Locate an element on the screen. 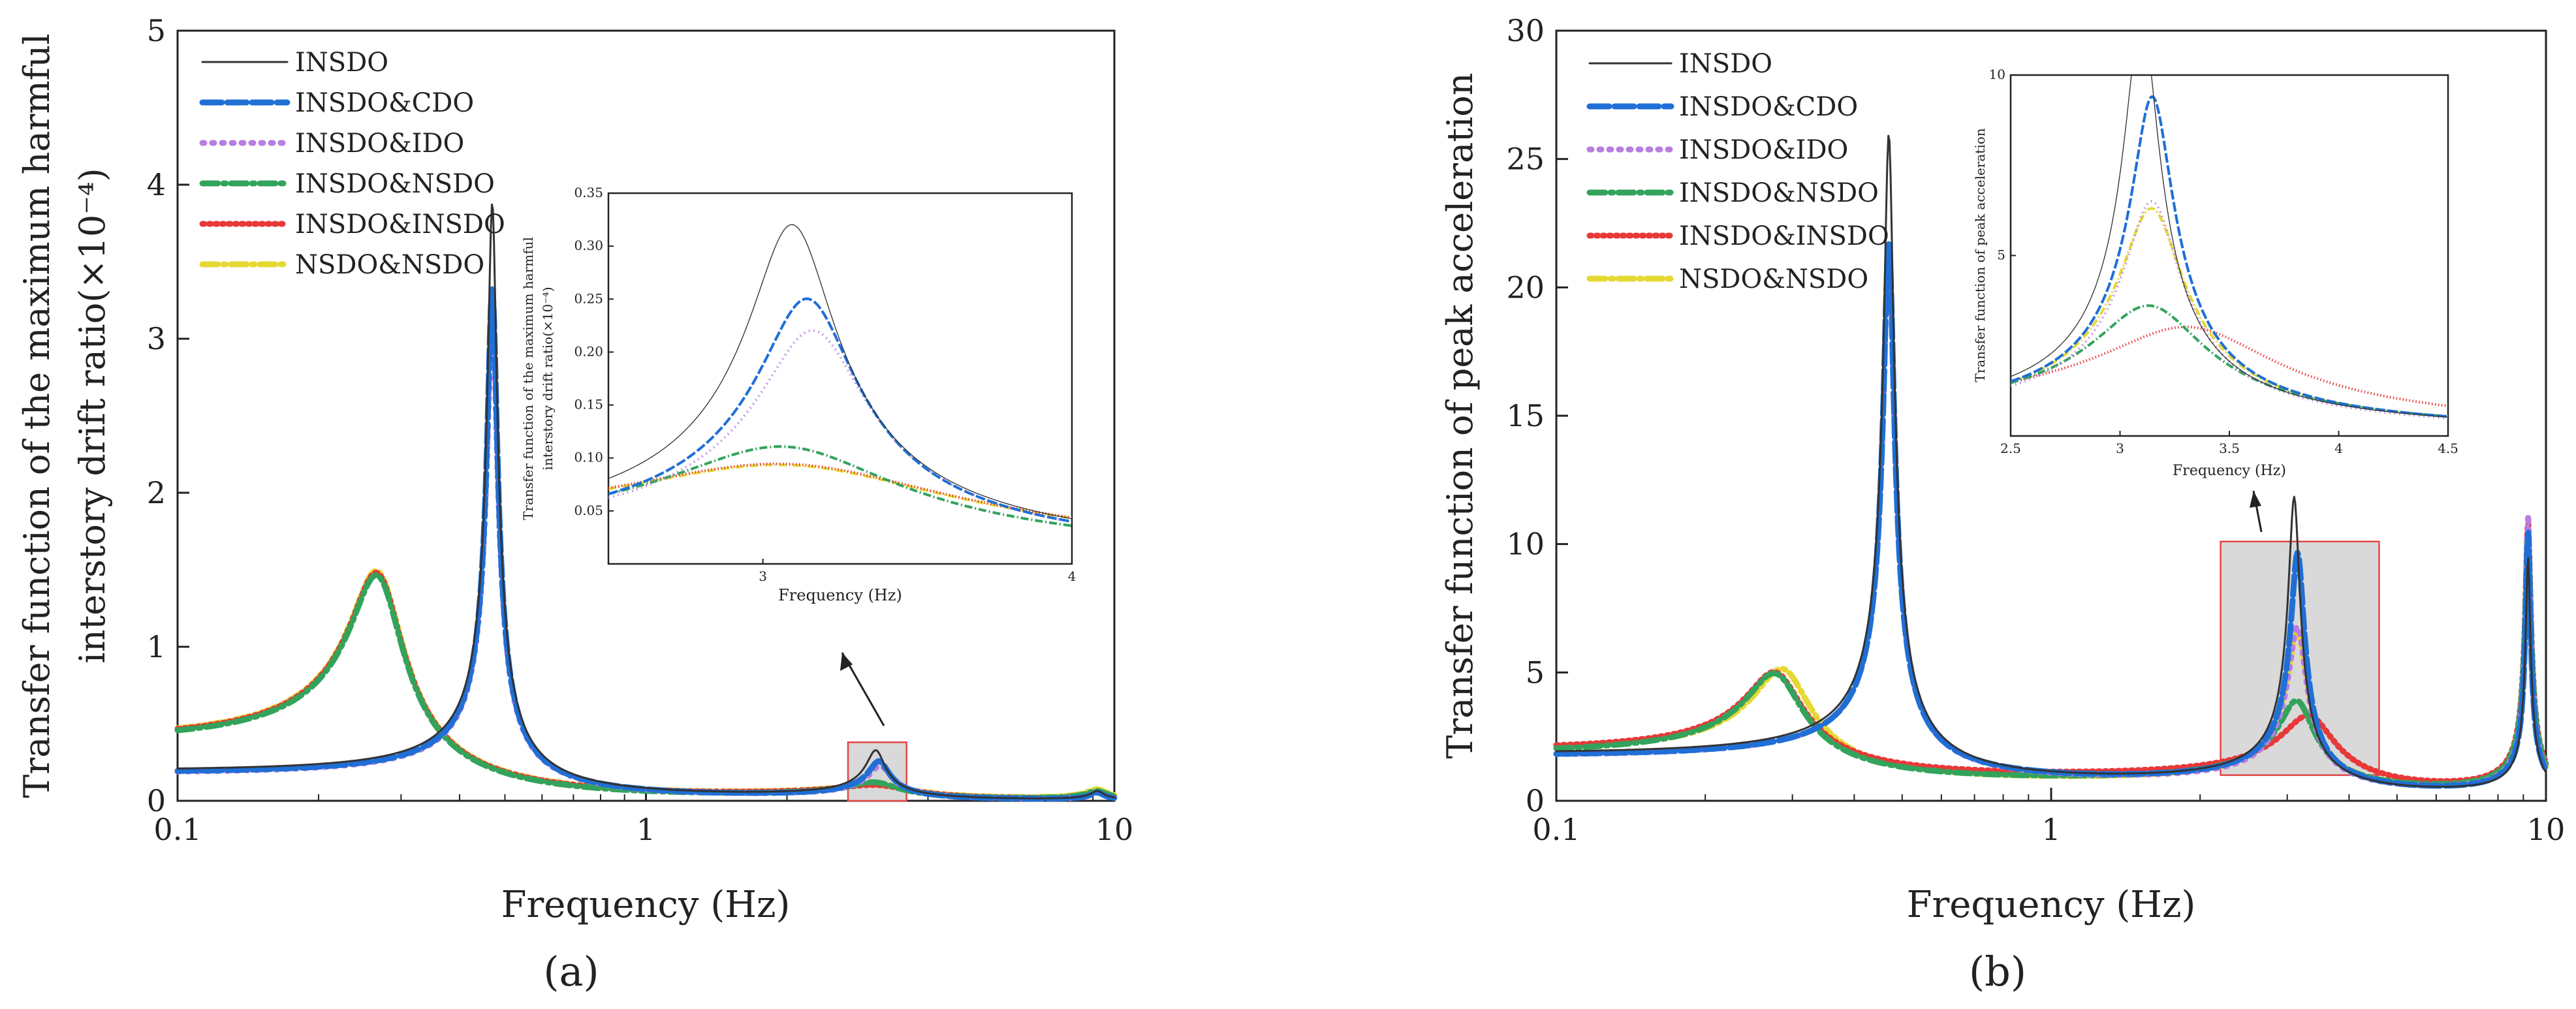  panel-a-y-axis-label-line2: interstory drift ratio(×10⁻⁴) is located at coordinates (92, 415).